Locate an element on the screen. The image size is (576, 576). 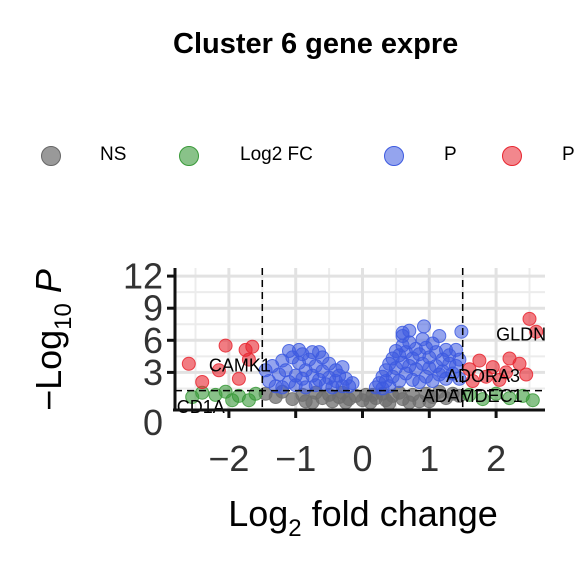
legend-marker-fc is located at coordinates (189, 156).